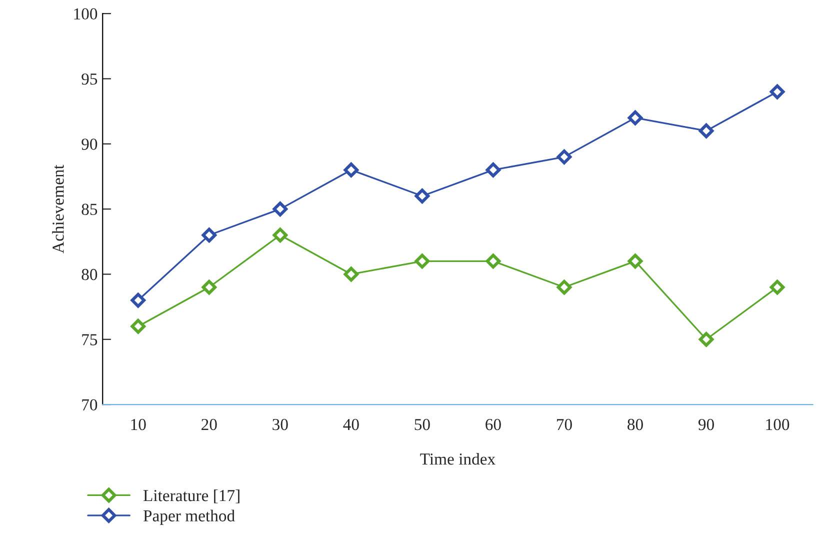 This screenshot has width=821, height=543. What do you see at coordinates (138, 424) in the screenshot?
I see `x-tick-label: 10` at bounding box center [138, 424].